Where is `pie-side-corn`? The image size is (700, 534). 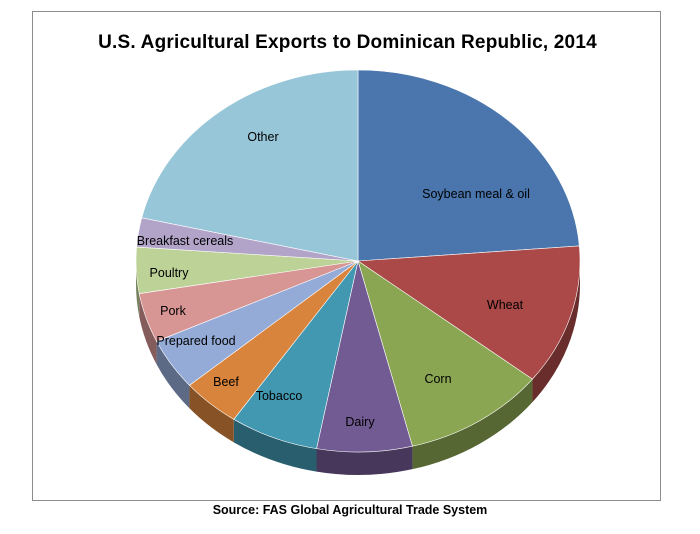 pie-side-corn is located at coordinates (472, 424).